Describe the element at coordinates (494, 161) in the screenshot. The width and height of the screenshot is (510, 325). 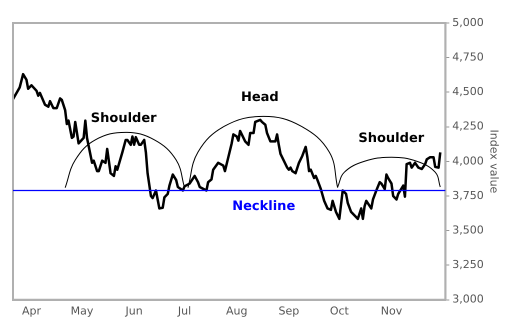
I see `y-axis-title: Index value` at that location.